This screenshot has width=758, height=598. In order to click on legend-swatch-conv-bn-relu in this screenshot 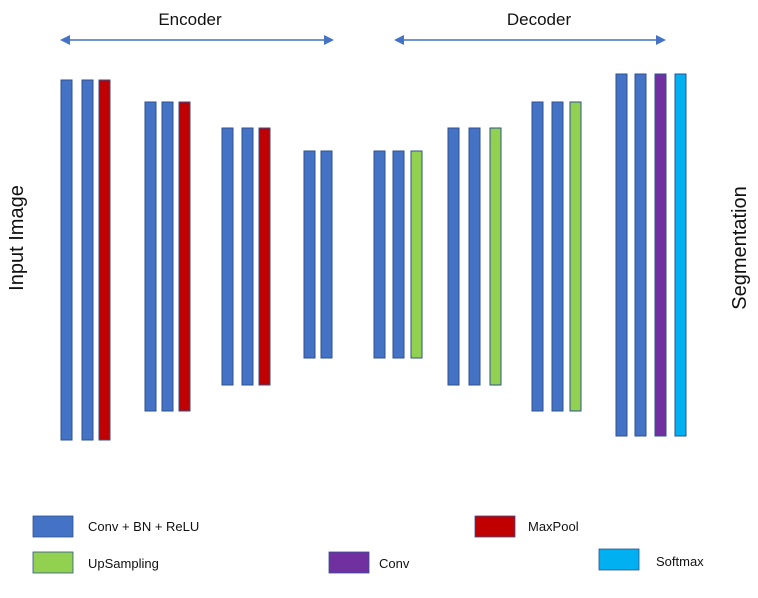, I will do `click(53, 526)`.